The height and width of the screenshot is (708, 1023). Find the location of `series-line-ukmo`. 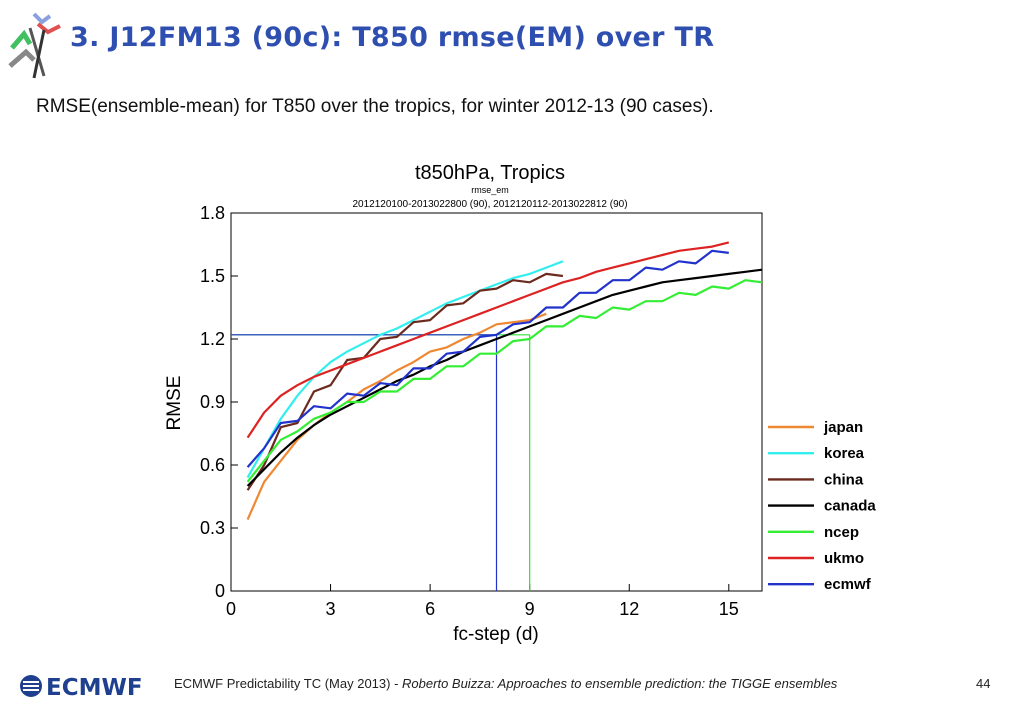

series-line-ukmo is located at coordinates (488, 340).